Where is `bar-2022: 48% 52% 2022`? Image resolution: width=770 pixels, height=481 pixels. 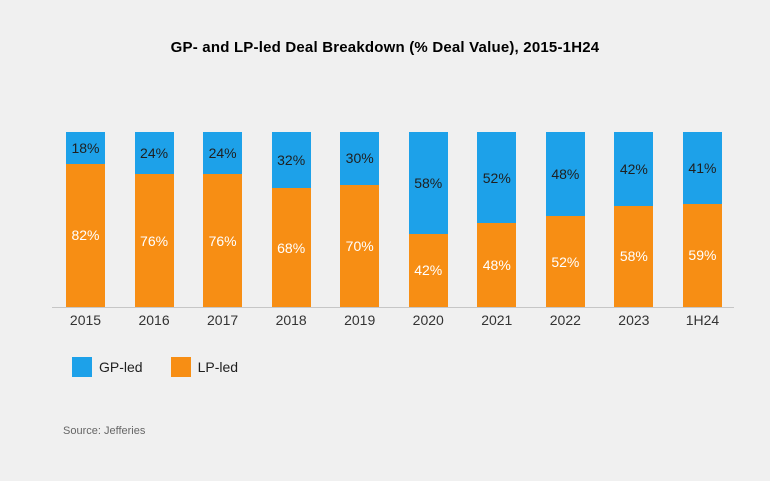 bar-2022: 48% 52% 2022 is located at coordinates (565, 230).